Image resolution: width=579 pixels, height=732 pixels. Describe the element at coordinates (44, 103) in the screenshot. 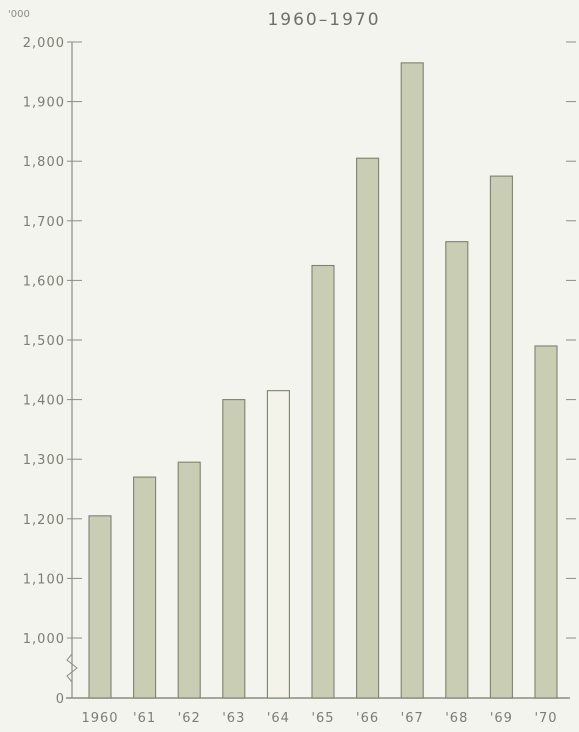

I see `y-tick-label: 1,900` at that location.